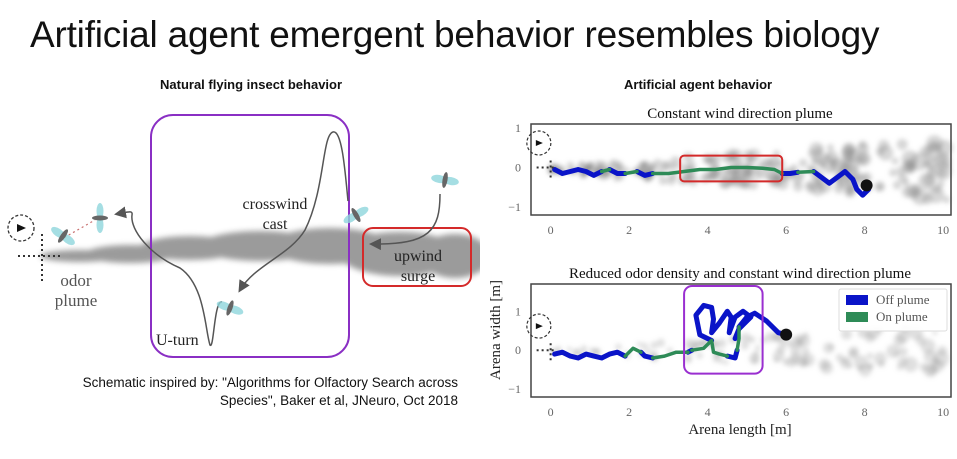 This screenshot has height=459, width=957. Describe the element at coordinates (902, 316) in the screenshot. I see `legend-label-on-plume: On plume` at that location.